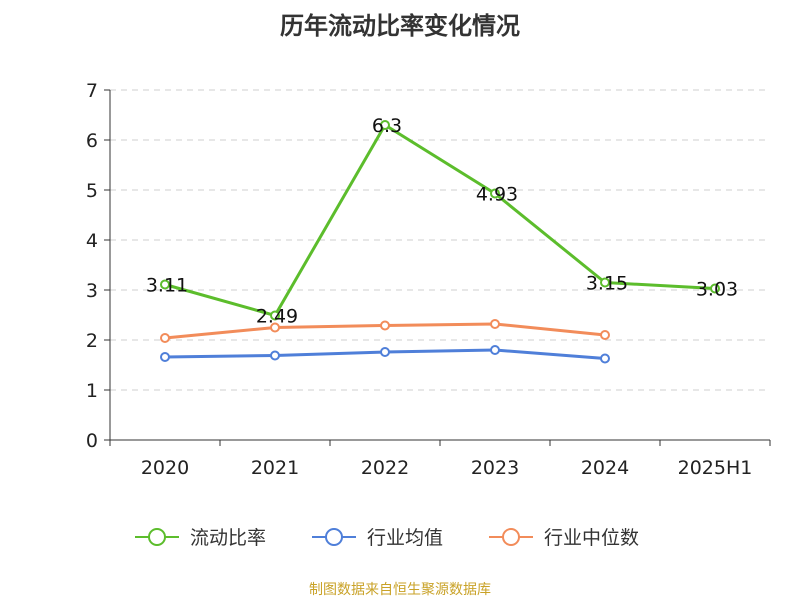 This screenshot has height=600, width=800. What do you see at coordinates (275, 468) in the screenshot?
I see `x-tick-label: 2021` at bounding box center [275, 468].